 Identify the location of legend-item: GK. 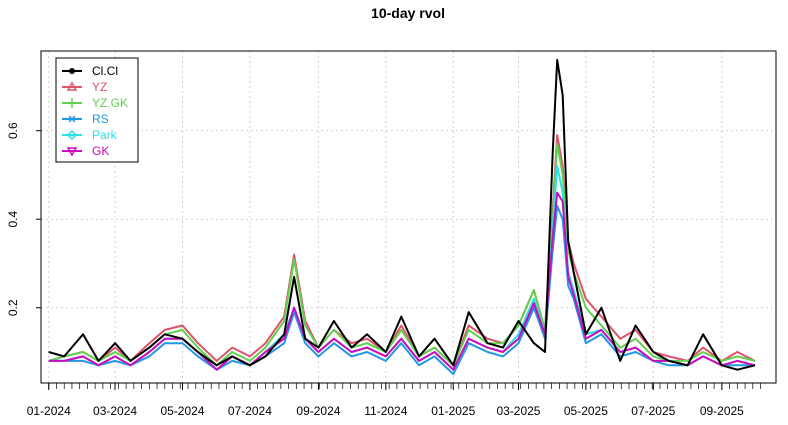
(85, 151).